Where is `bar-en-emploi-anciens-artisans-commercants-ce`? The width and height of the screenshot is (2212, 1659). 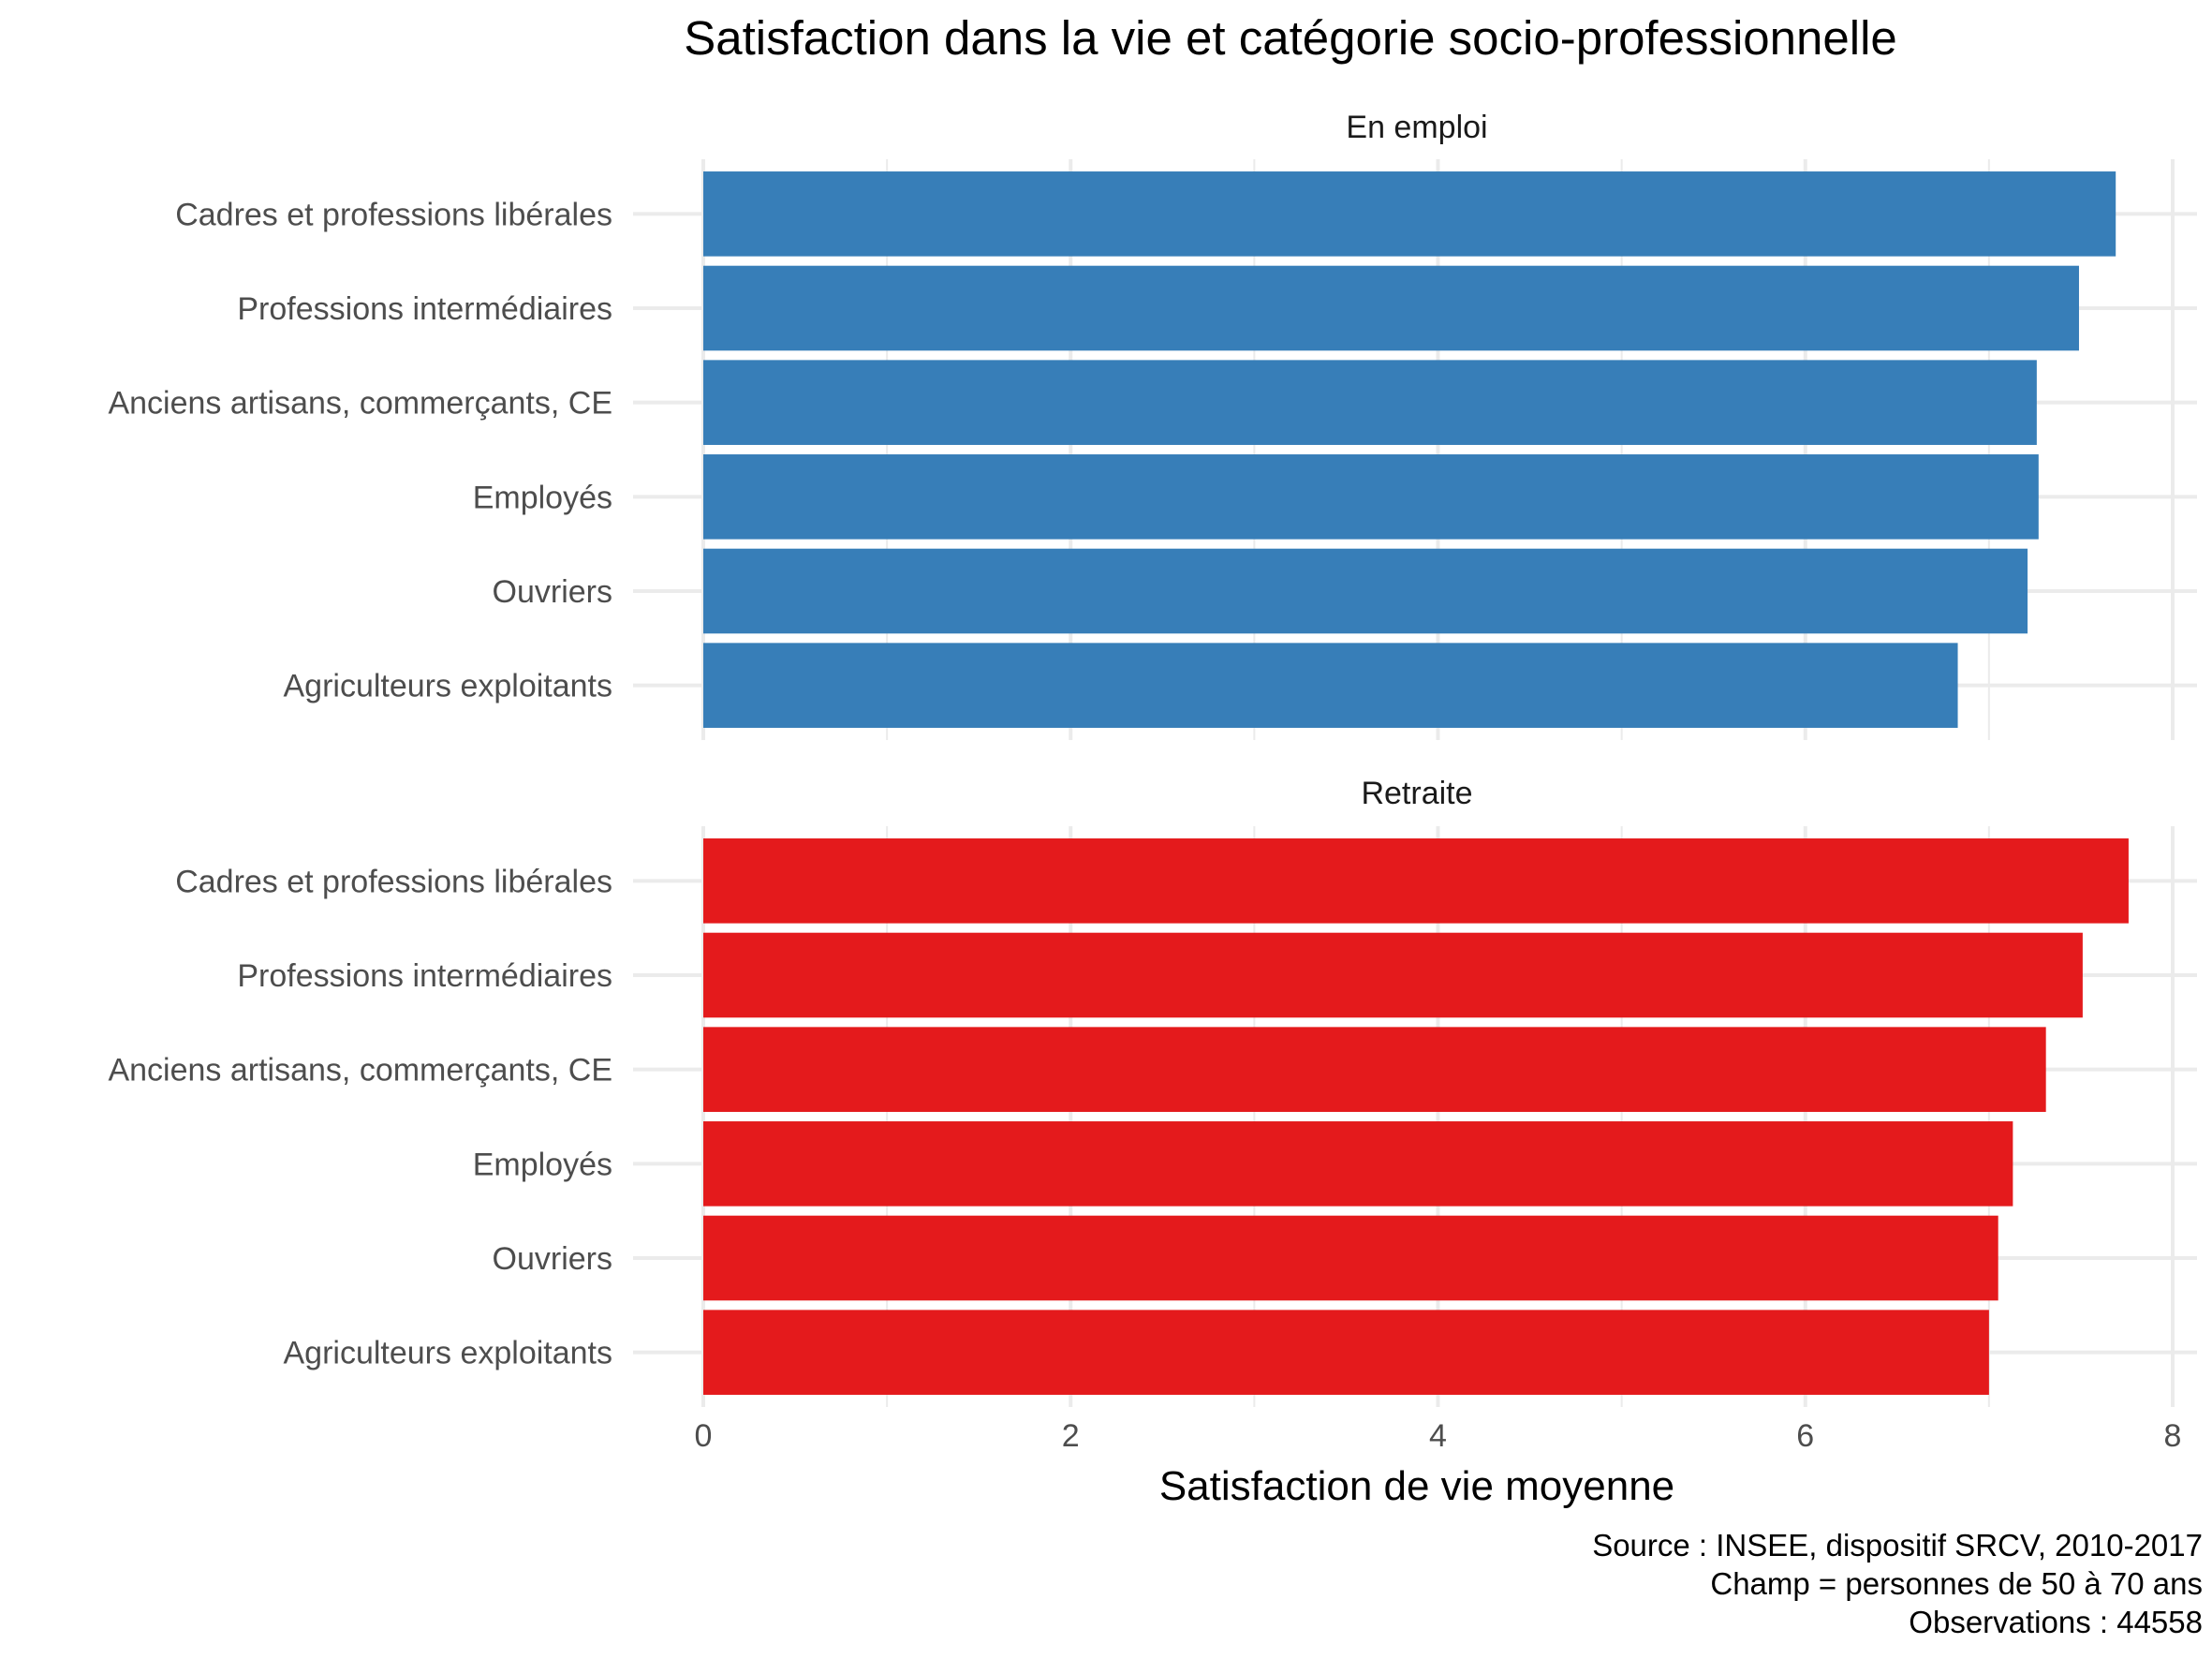
bar-en-emploi-anciens-artisans-commercants-ce is located at coordinates (1370, 402).